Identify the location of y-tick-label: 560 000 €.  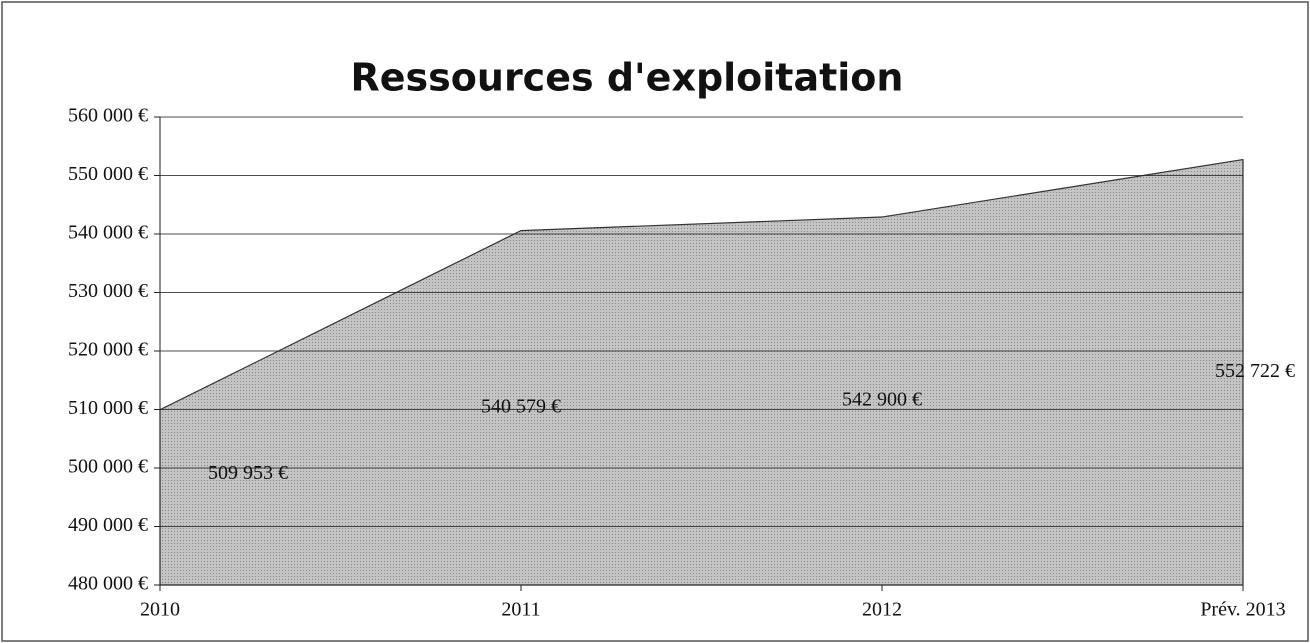
(108, 116).